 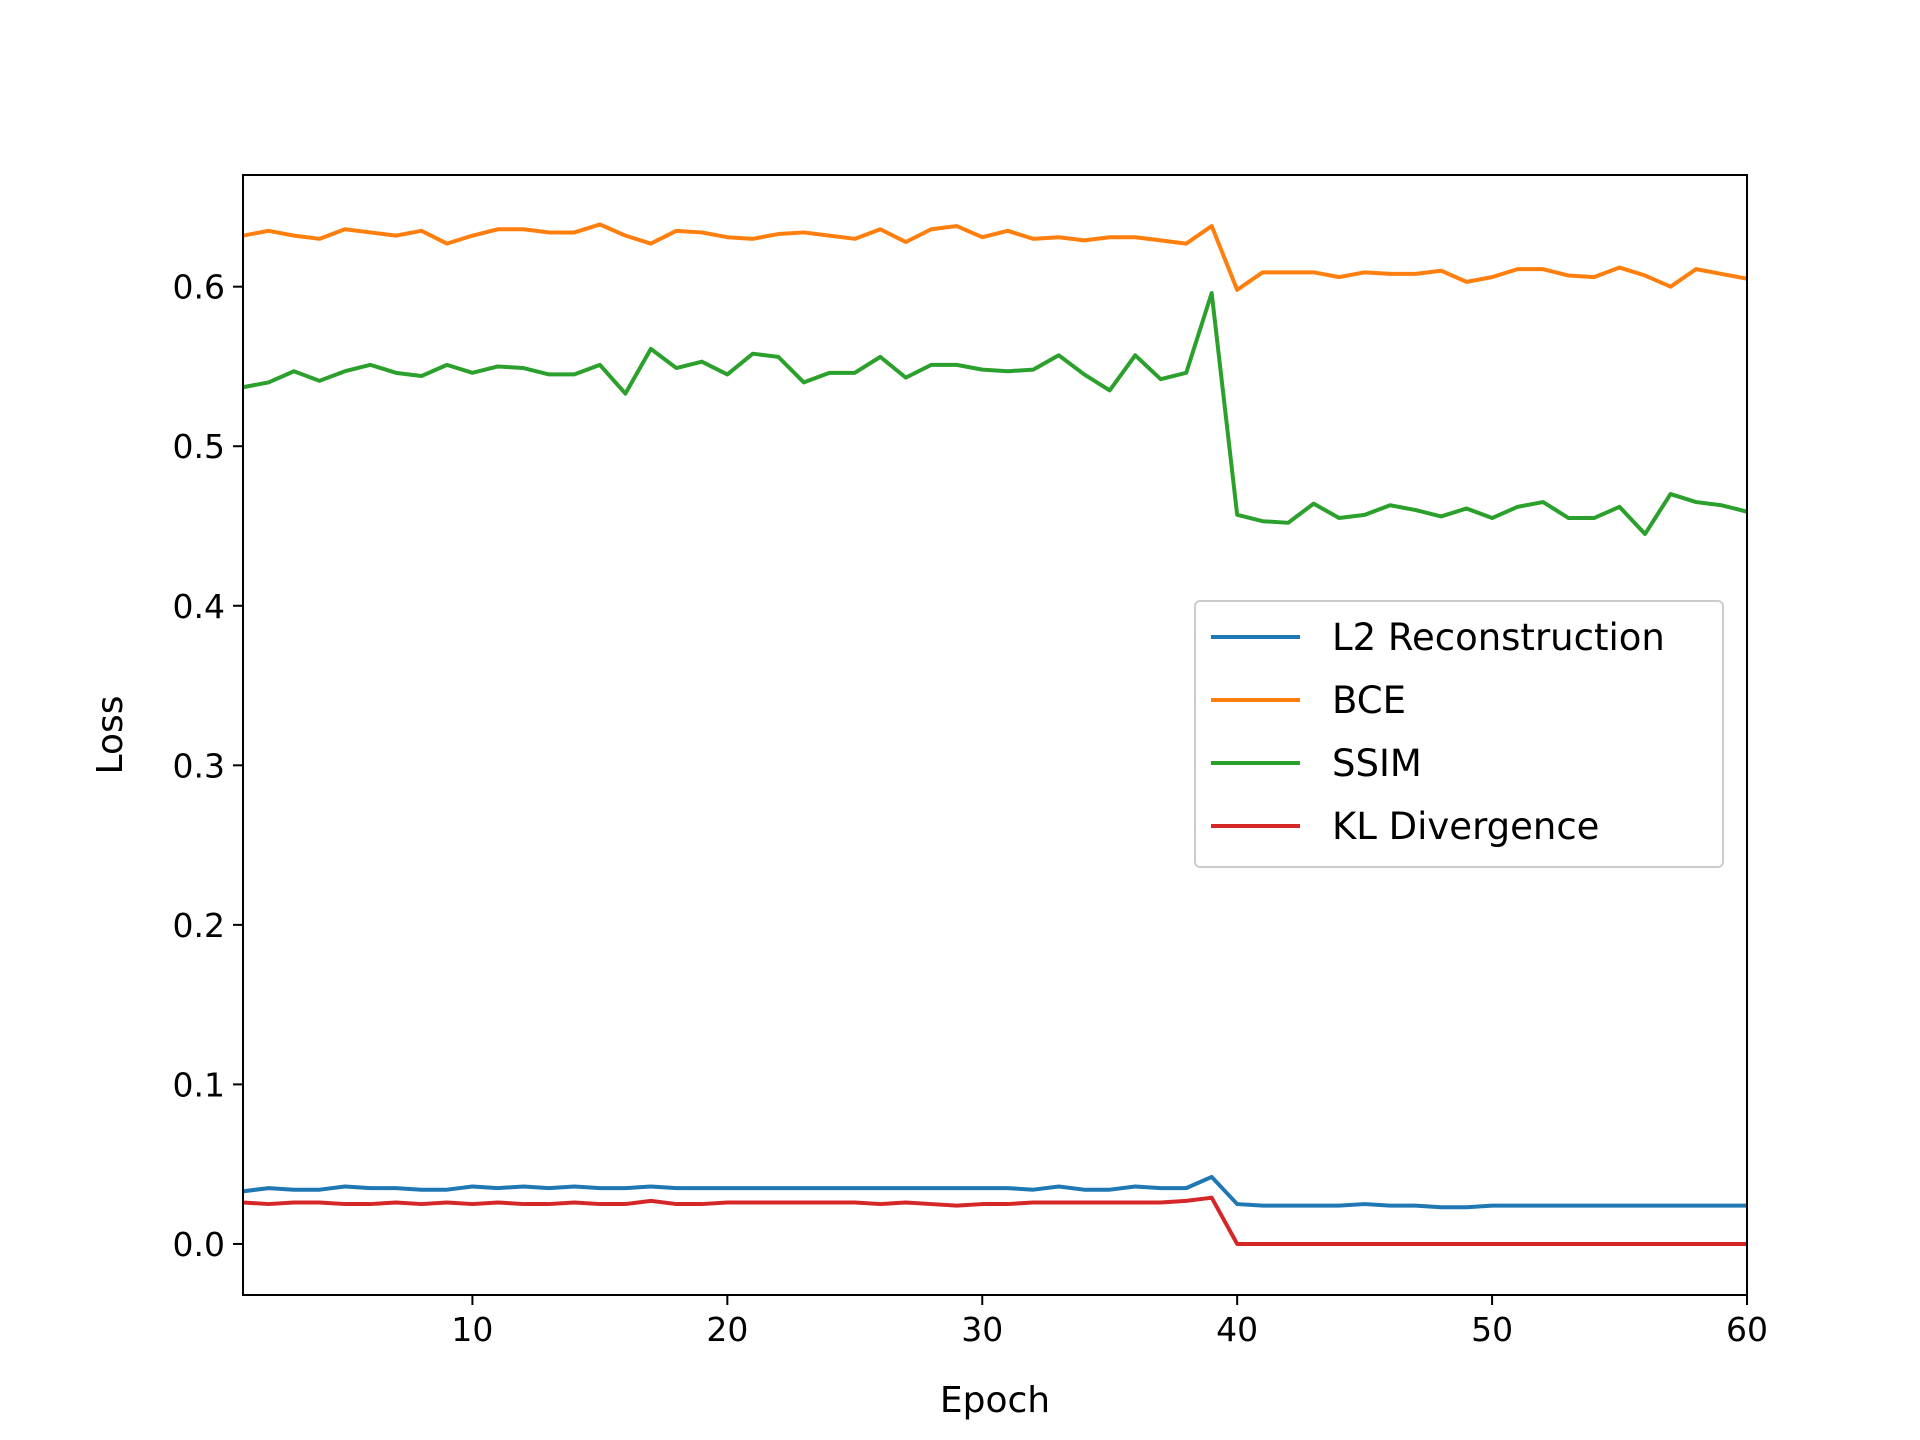 What do you see at coordinates (1369, 700) in the screenshot?
I see `legend-label: BCE` at bounding box center [1369, 700].